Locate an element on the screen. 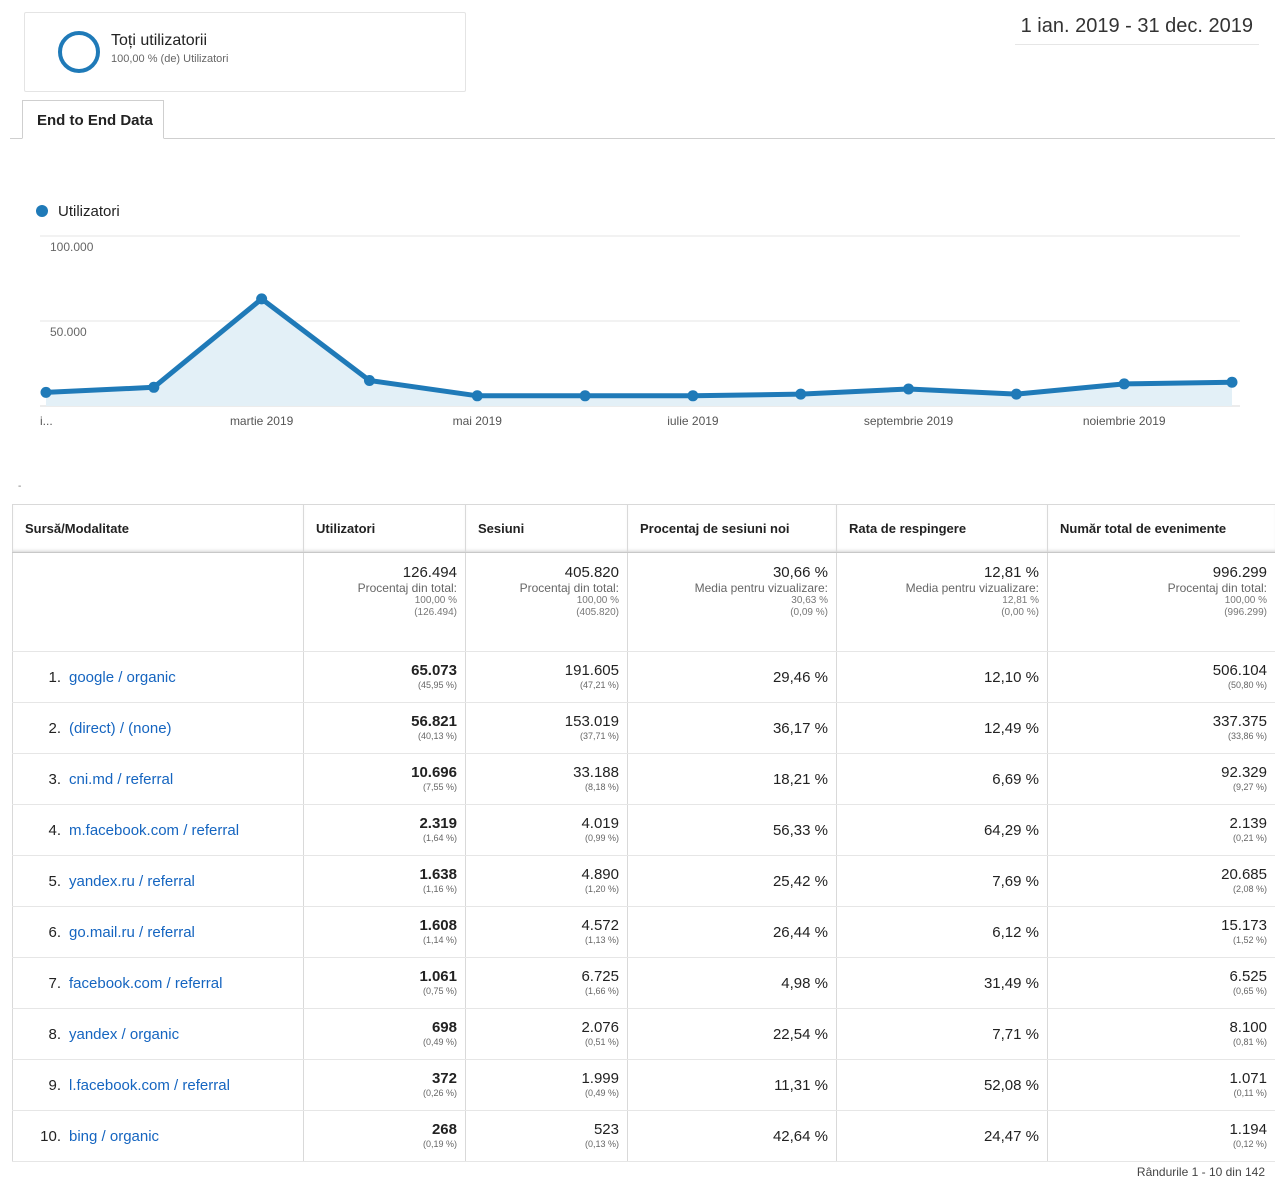 The height and width of the screenshot is (1182, 1275). bounce-value: 52,08 % is located at coordinates (1011, 1085).